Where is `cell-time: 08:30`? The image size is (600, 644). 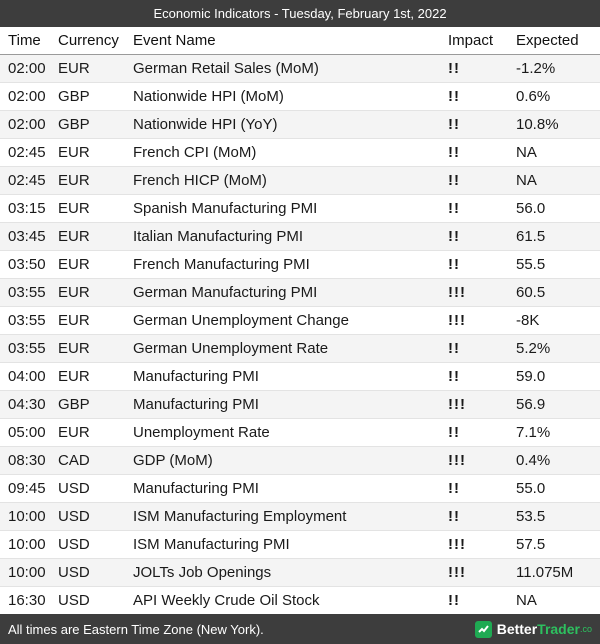
cell-time: 08:30 is located at coordinates (26, 460).